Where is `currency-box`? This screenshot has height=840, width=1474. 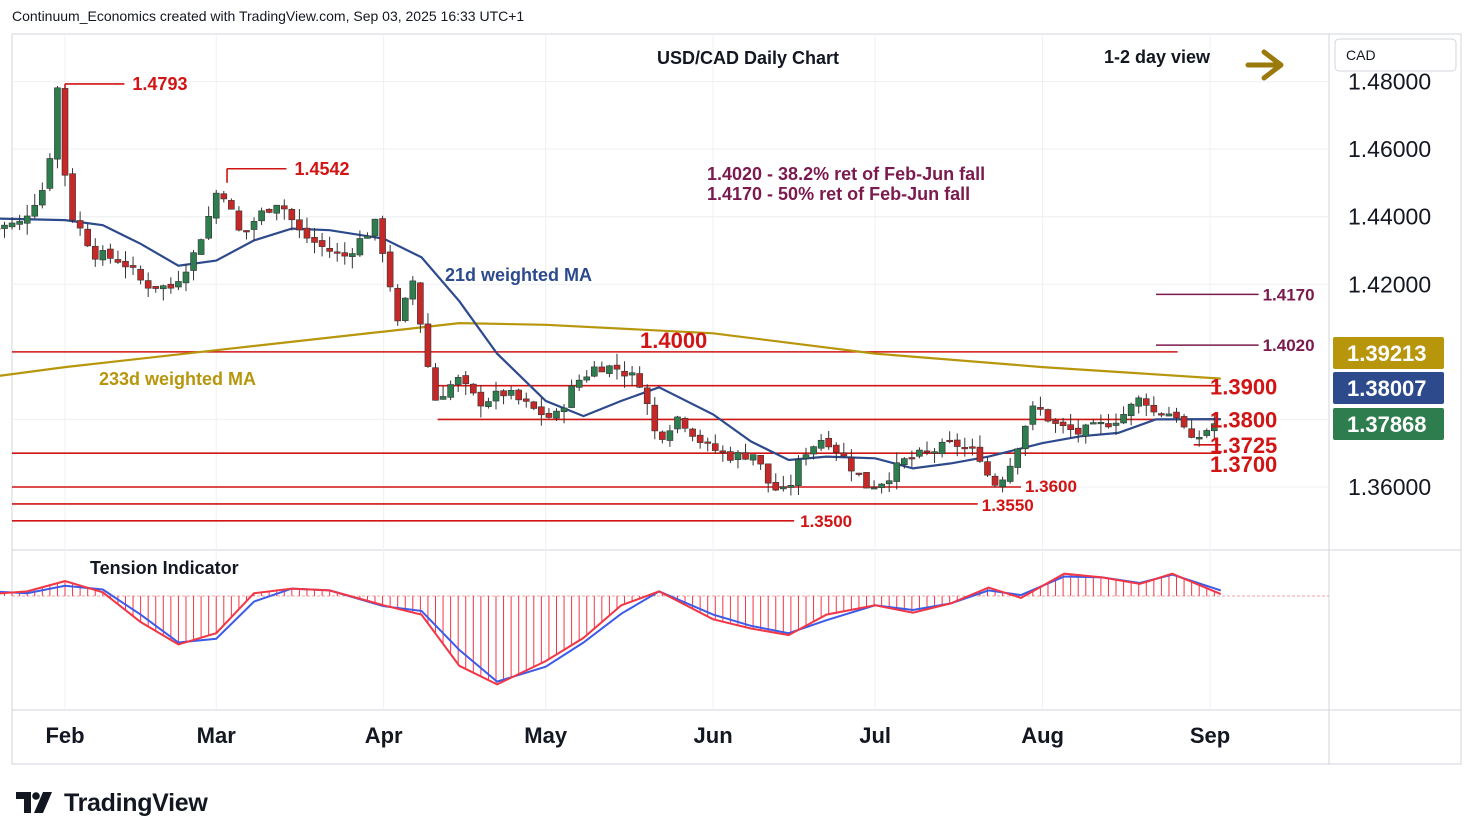
currency-box is located at coordinates (1395, 55).